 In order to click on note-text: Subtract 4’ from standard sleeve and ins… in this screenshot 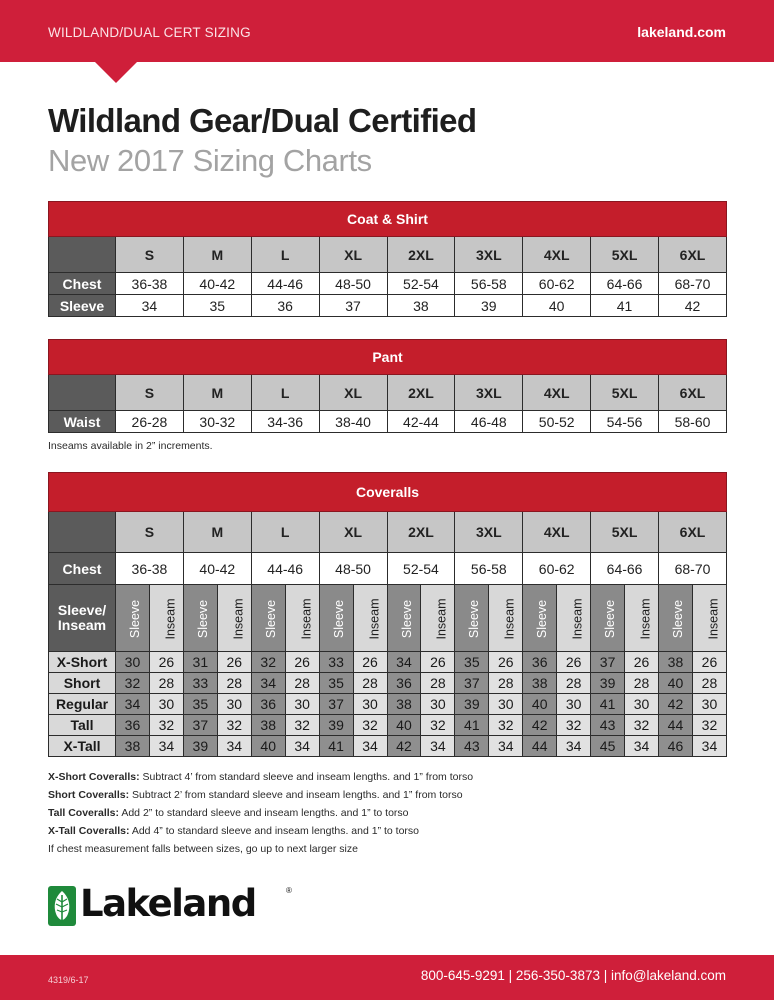, I will do `click(306, 777)`.